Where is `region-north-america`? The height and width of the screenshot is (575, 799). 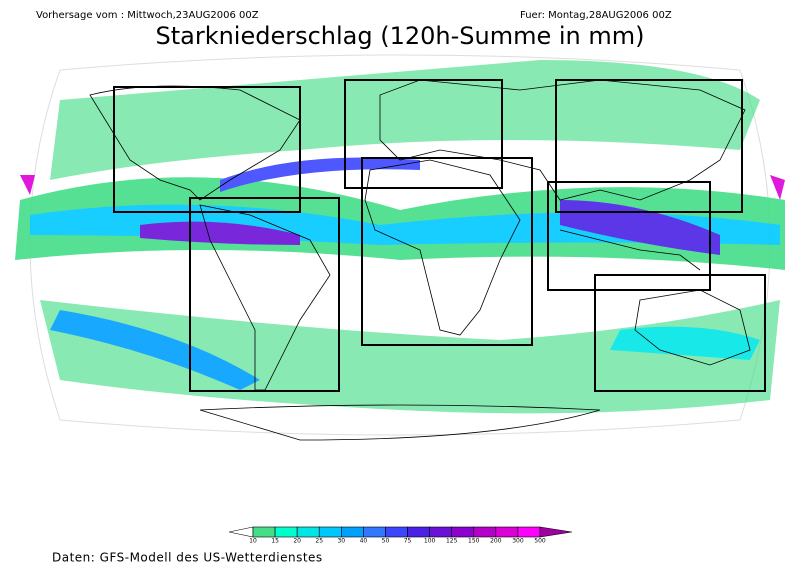
region-north-america is located at coordinates (207, 149).